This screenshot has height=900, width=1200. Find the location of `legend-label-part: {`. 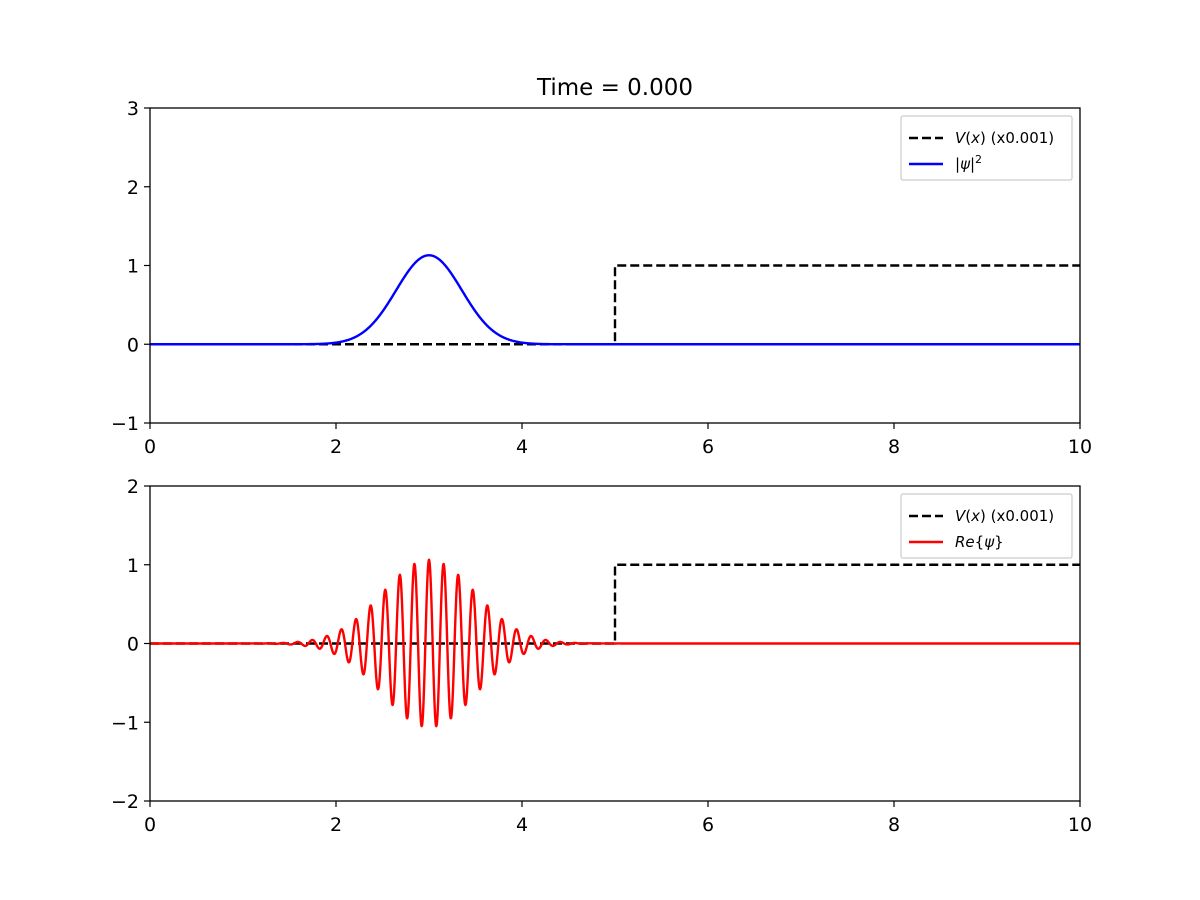

legend-label-part: { is located at coordinates (980, 542).